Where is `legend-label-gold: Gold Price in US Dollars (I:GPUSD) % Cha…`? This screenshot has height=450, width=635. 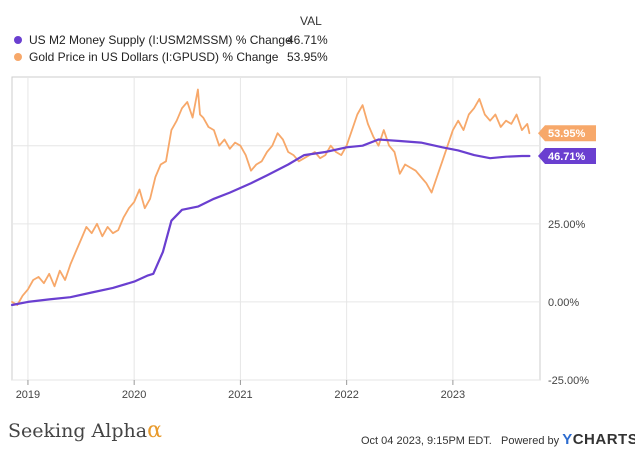 legend-label-gold: Gold Price in US Dollars (I:GPUSD) % Cha… is located at coordinates (154, 57).